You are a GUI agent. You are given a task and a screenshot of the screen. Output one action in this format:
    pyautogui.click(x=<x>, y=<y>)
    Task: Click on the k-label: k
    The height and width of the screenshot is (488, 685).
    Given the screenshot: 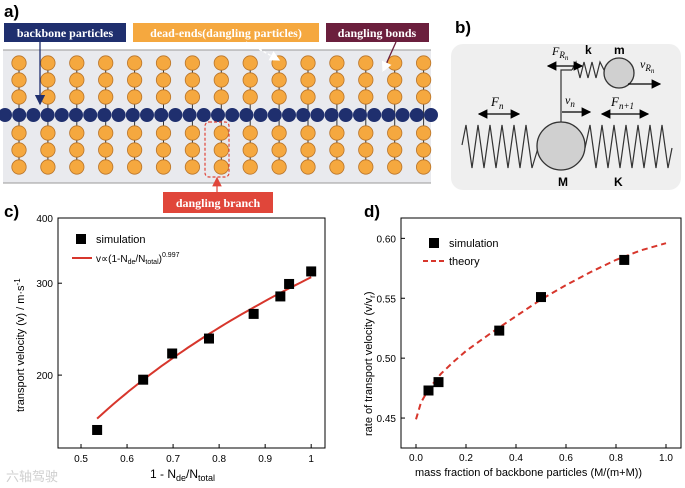 What is the action you would take?
    pyautogui.click(x=588, y=50)
    